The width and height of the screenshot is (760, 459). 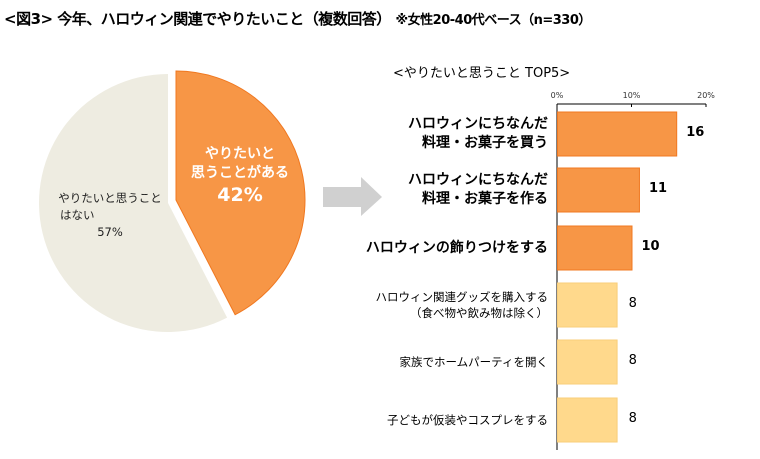 What do you see at coordinates (352, 196) in the screenshot?
I see `arrow-icon` at bounding box center [352, 196].